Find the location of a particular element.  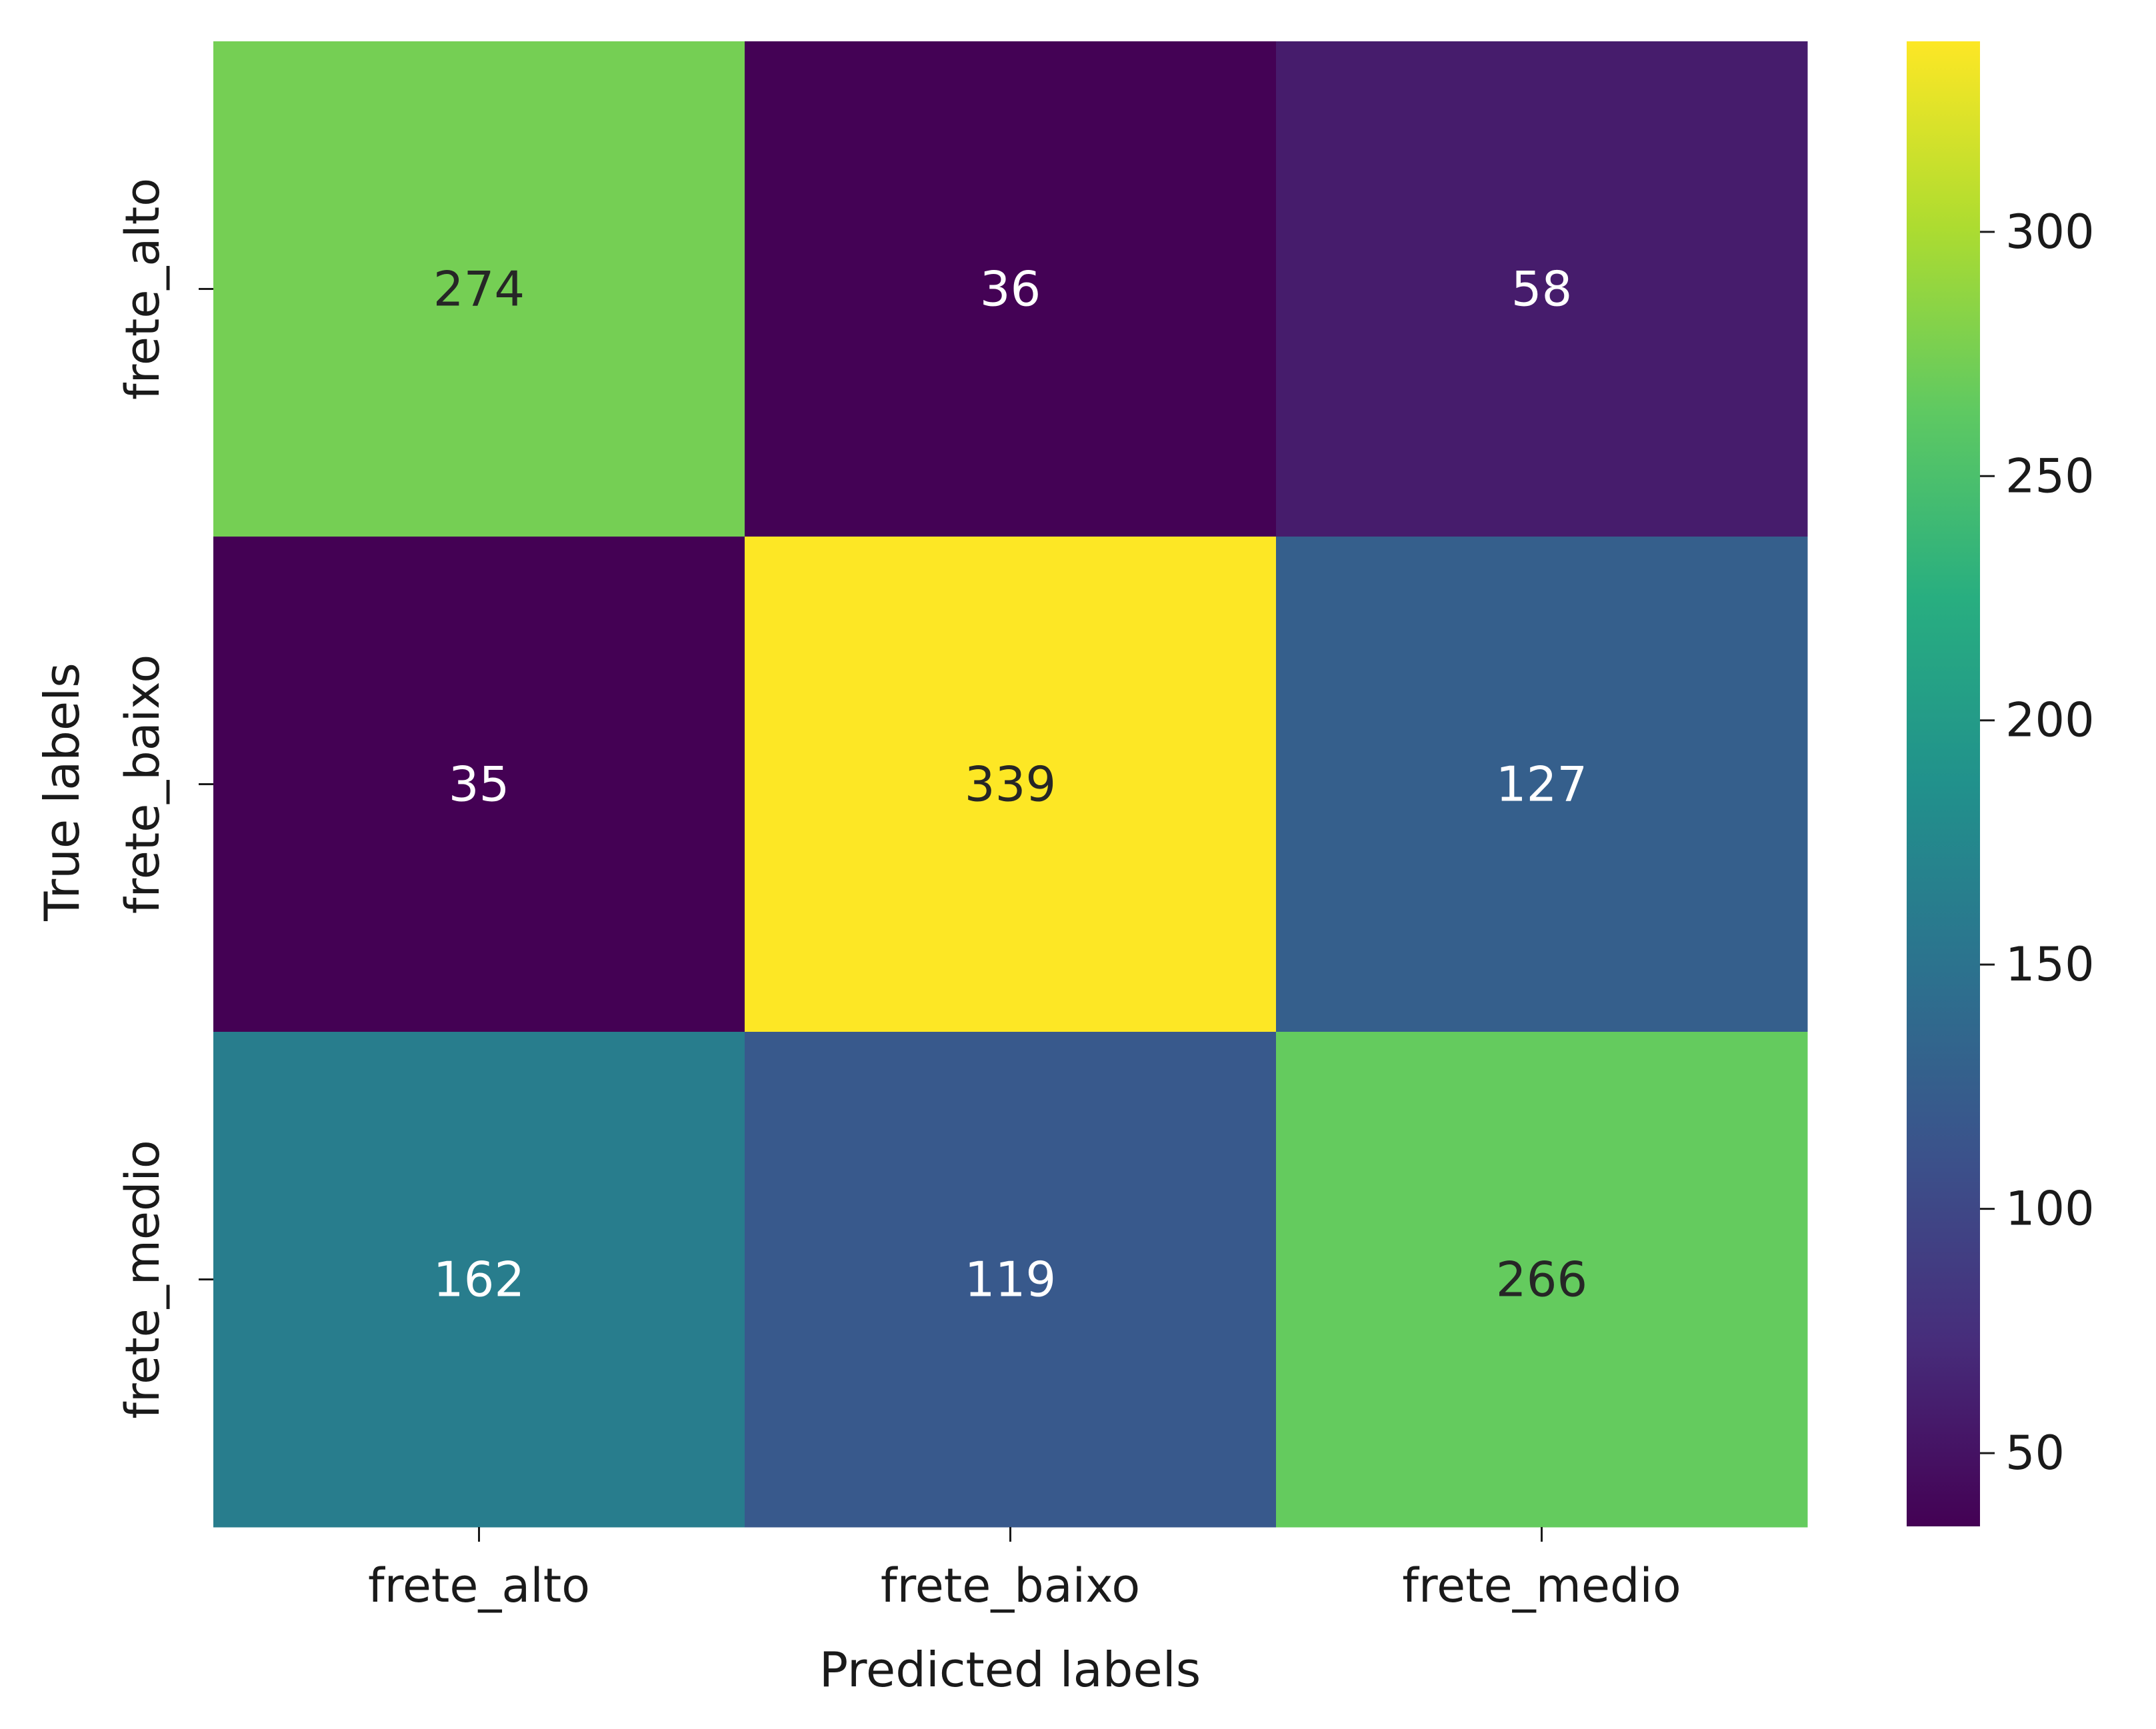

y-axis-label: True labels is located at coordinates (62, 792).